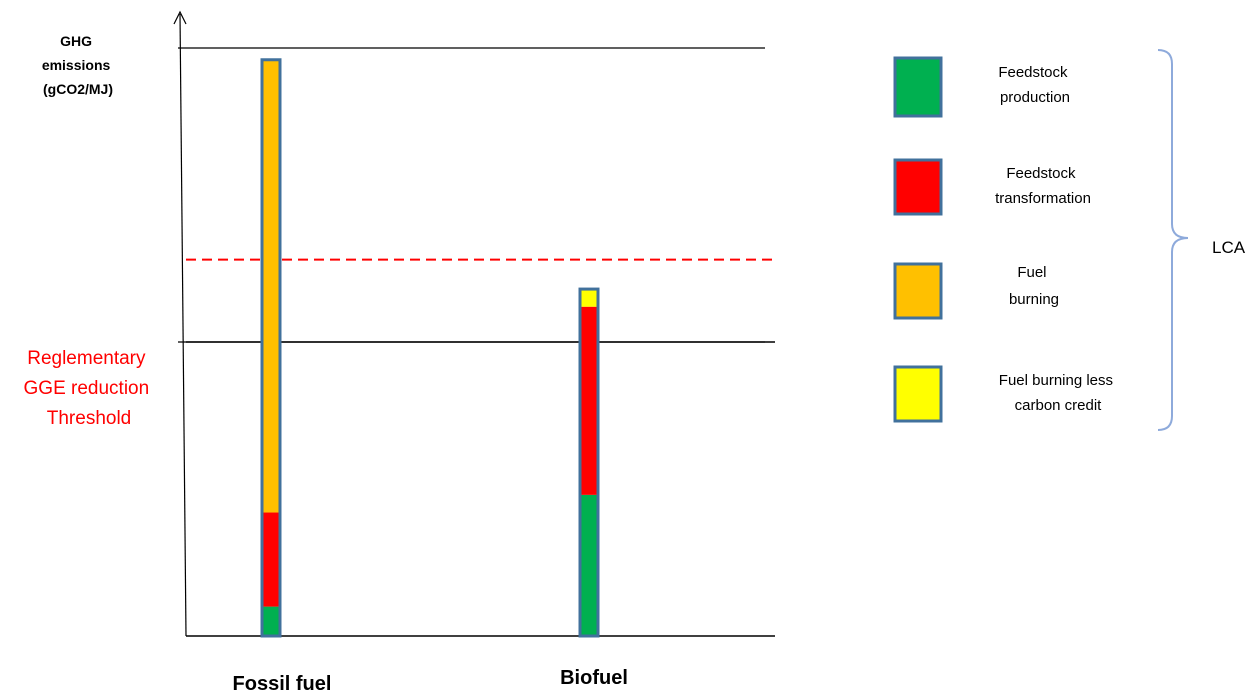 This screenshot has width=1258, height=693. I want to click on y-axis, so click(180, 324).